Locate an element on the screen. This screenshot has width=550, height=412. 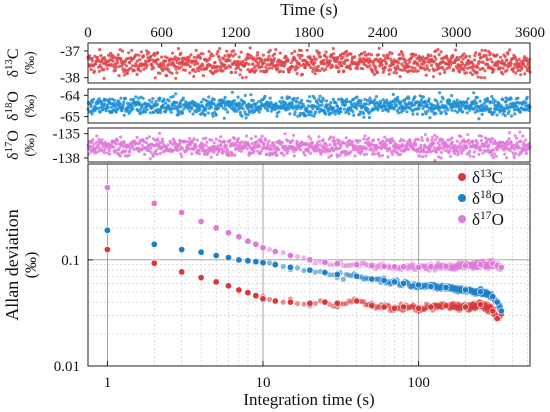
allan-y-axis-title: Allan deviation (‰) is located at coordinates (21, 264).